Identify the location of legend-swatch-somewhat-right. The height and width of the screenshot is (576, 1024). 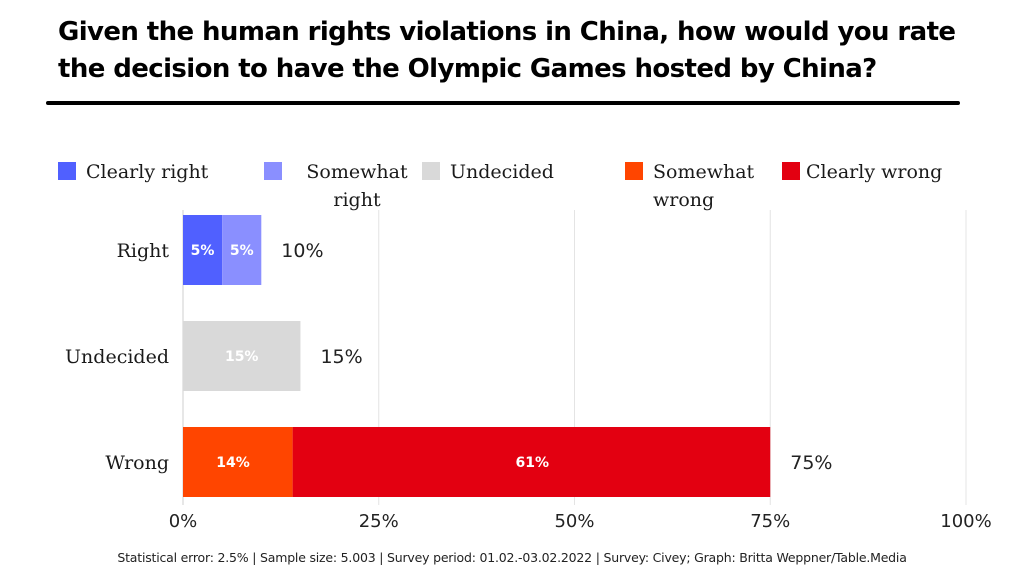
(273, 171).